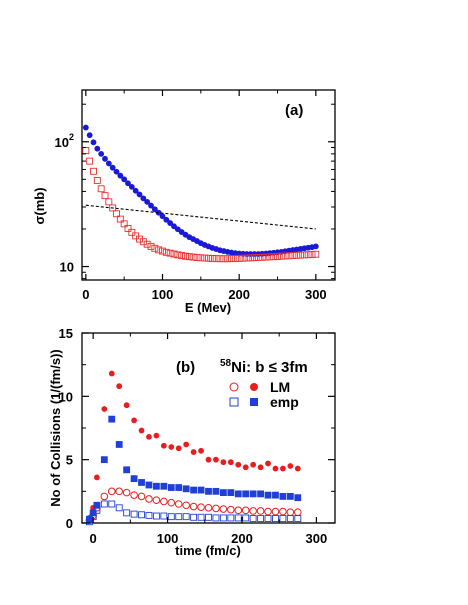  Describe the element at coordinates (66, 396) in the screenshot. I see `panel-b-ytick-label: 10` at that location.